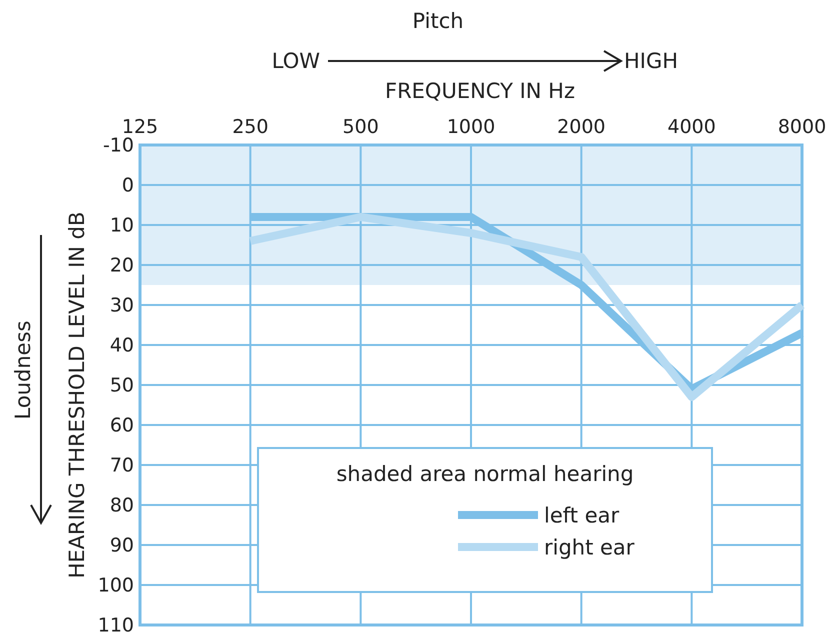 The image size is (830, 635). I want to click on y-tick-label: 20, so click(122, 265).